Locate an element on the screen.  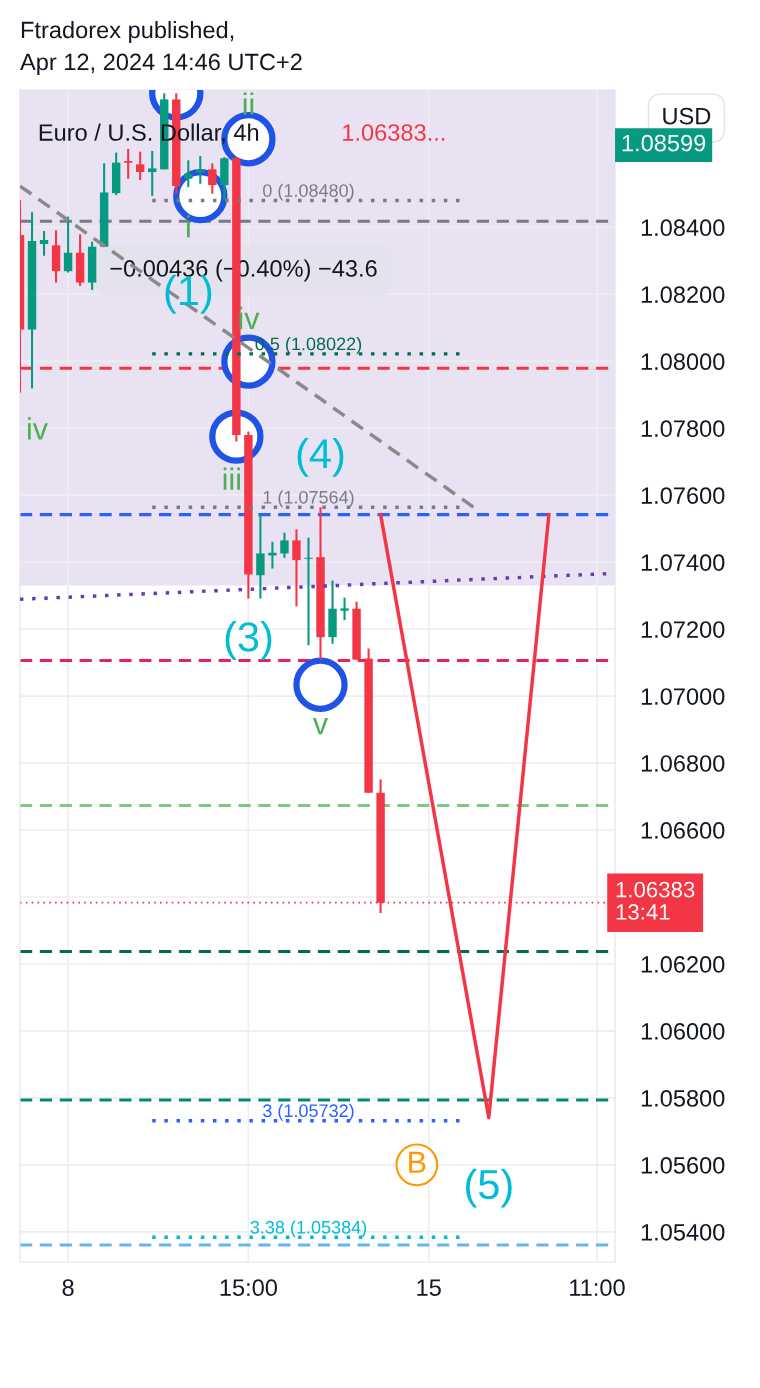
text: USD is located at coordinates (687, 116).